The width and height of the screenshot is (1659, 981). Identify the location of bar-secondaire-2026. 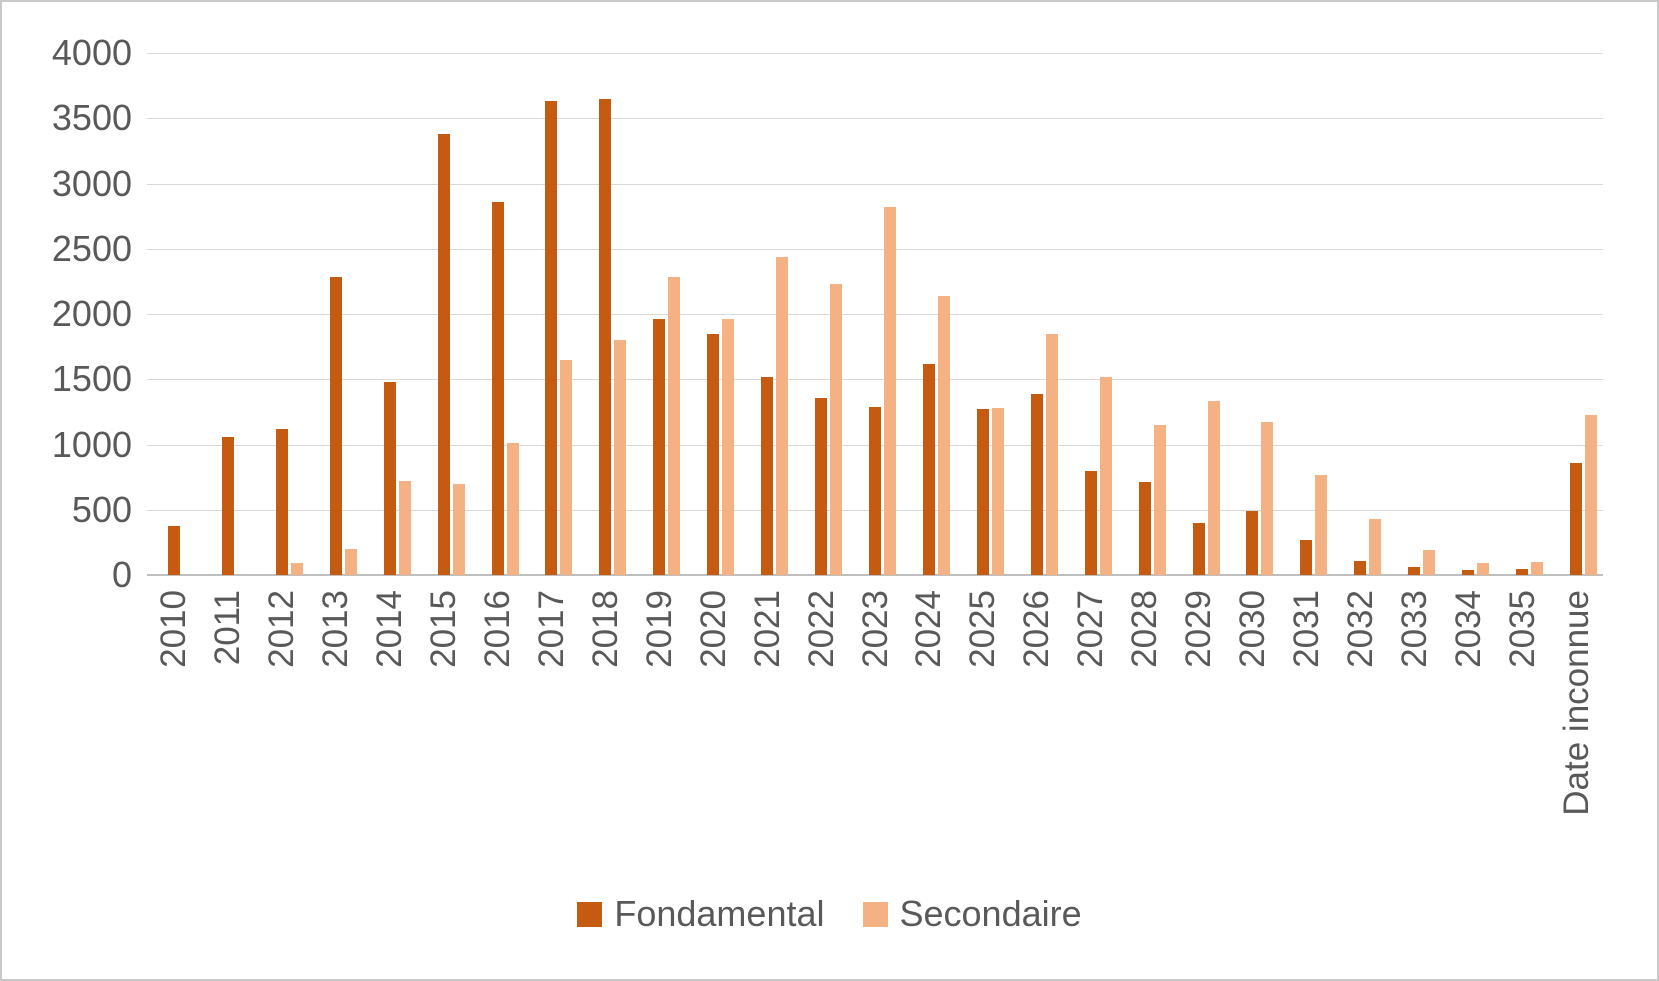
(1051, 454).